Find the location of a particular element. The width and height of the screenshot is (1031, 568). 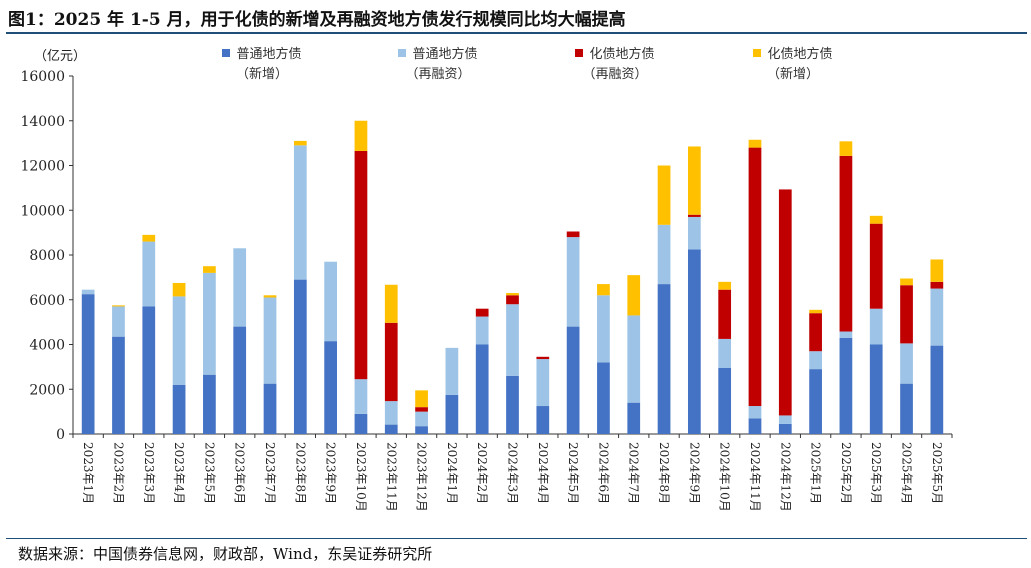

x-tick-label: 2023年7月 is located at coordinates (270, 473).